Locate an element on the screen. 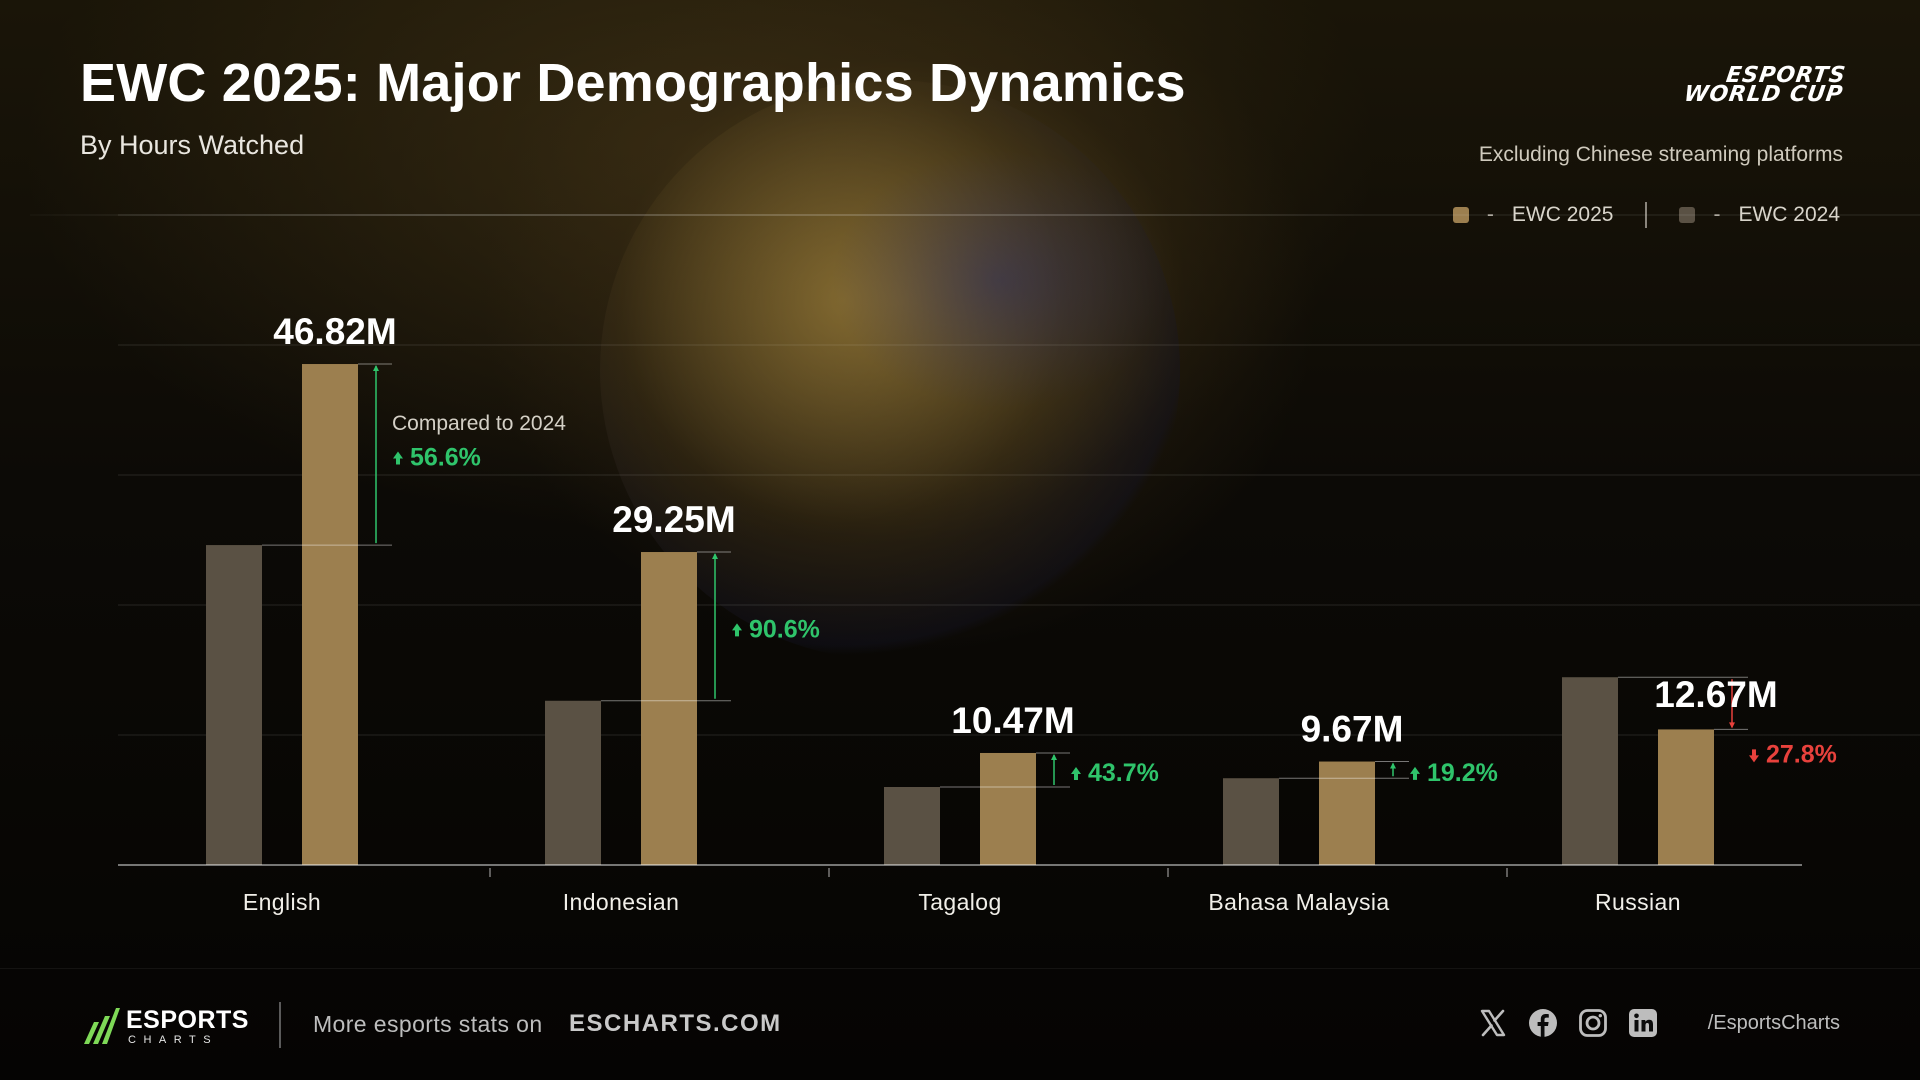 The image size is (1920, 1080). category-label-2: Tagalog is located at coordinates (959, 902).